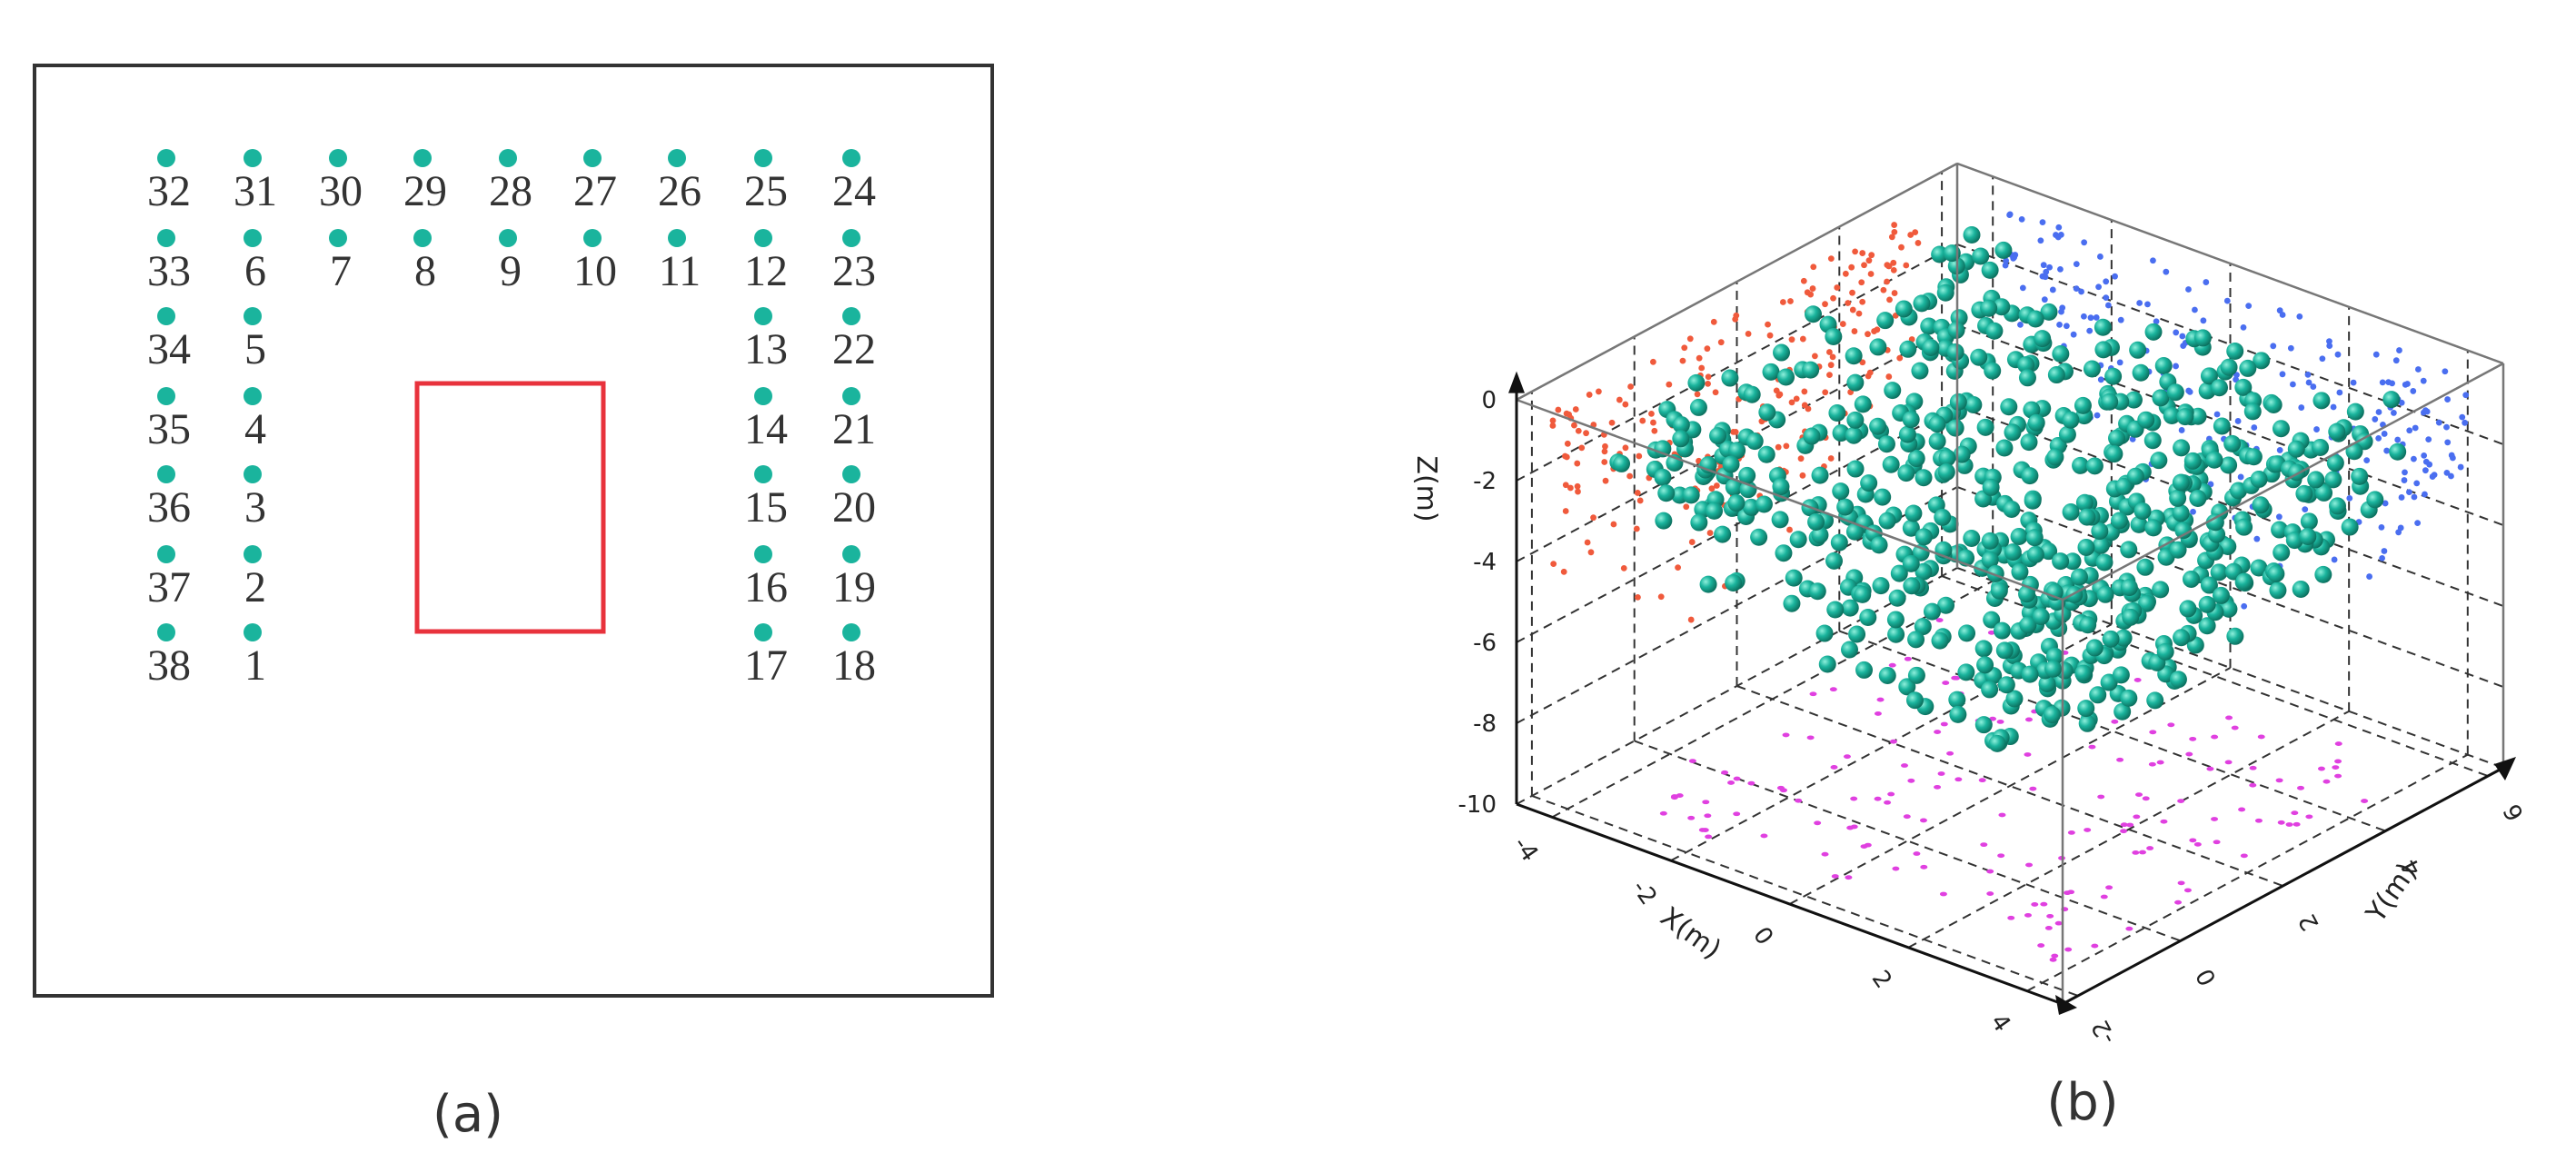  What do you see at coordinates (2505, 768) in the screenshot?
I see `y-axis-arrow` at bounding box center [2505, 768].